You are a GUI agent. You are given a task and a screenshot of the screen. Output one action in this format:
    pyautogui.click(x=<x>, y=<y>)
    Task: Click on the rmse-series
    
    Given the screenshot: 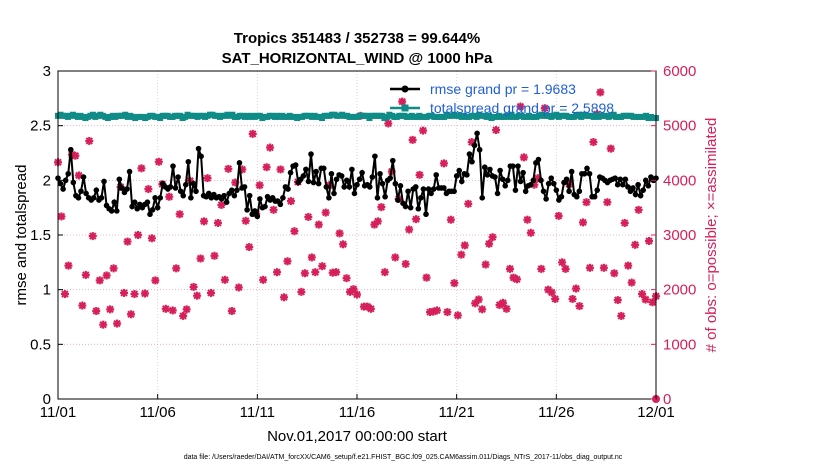 What is the action you would take?
    pyautogui.click(x=357, y=175)
    